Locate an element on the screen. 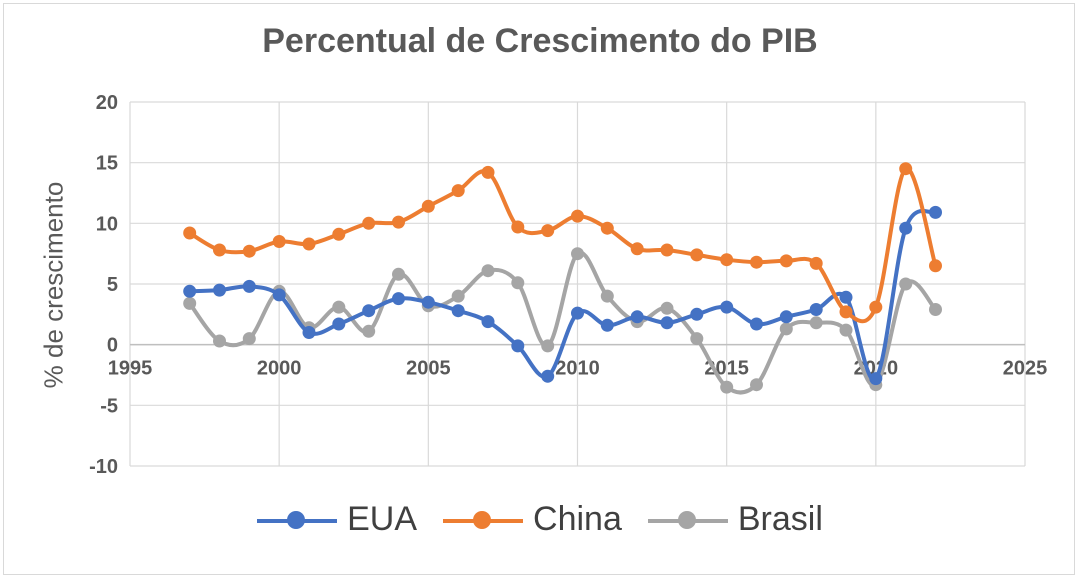 The height and width of the screenshot is (580, 1080). legend-swatch-china is located at coordinates (483, 520).